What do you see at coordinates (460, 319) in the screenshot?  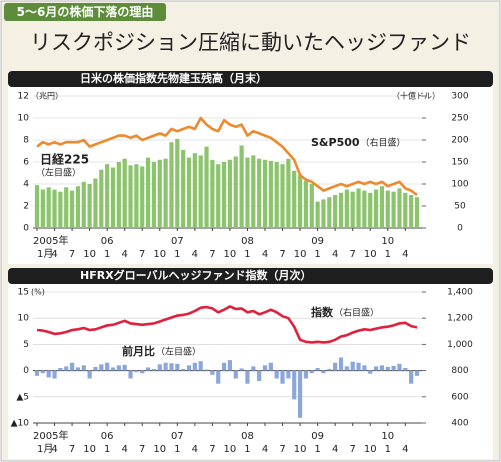 I see `y2-tick-label: 1,200` at bounding box center [460, 319].